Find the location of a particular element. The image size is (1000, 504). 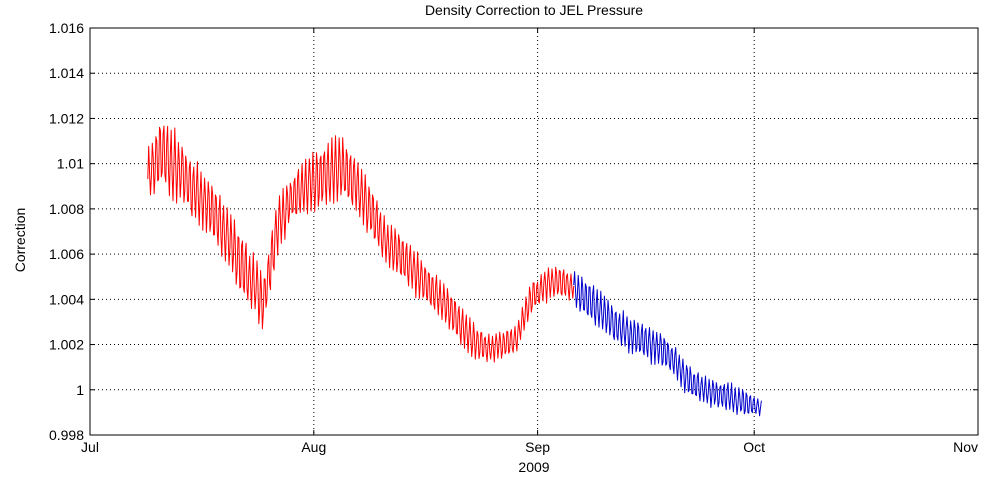

y-tick-label: 1.004 is located at coordinates (66, 299).